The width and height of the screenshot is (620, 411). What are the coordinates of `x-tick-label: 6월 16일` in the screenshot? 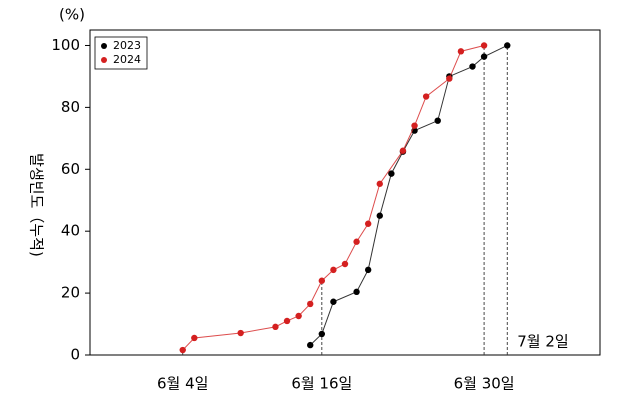 It's located at (321, 384).